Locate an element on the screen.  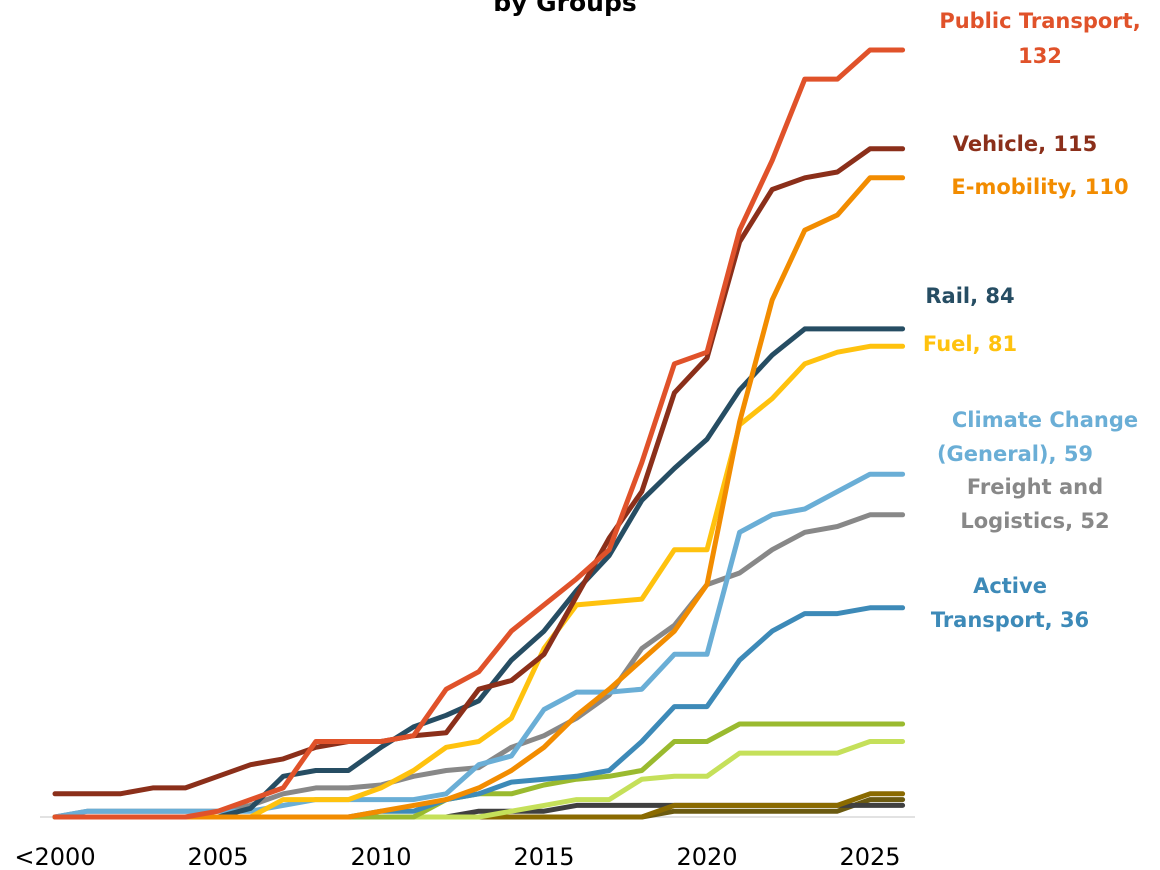
series-label: Fuel, 81 is located at coordinates (970, 344).